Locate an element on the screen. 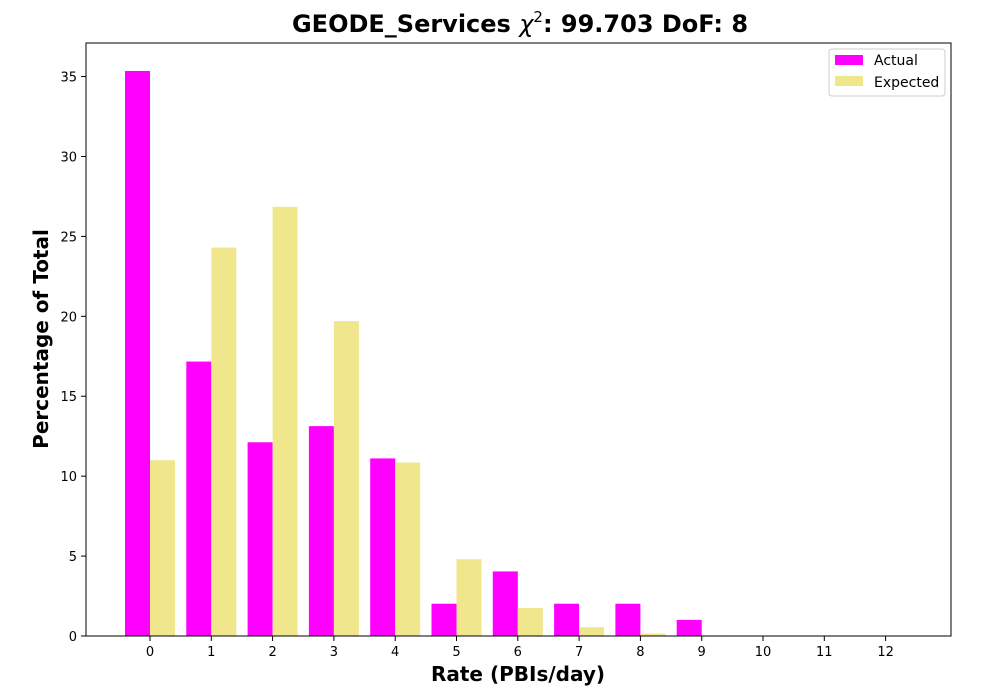  y-ticks: 0 5 10 15 20 25 30 35 is located at coordinates (73, 358).